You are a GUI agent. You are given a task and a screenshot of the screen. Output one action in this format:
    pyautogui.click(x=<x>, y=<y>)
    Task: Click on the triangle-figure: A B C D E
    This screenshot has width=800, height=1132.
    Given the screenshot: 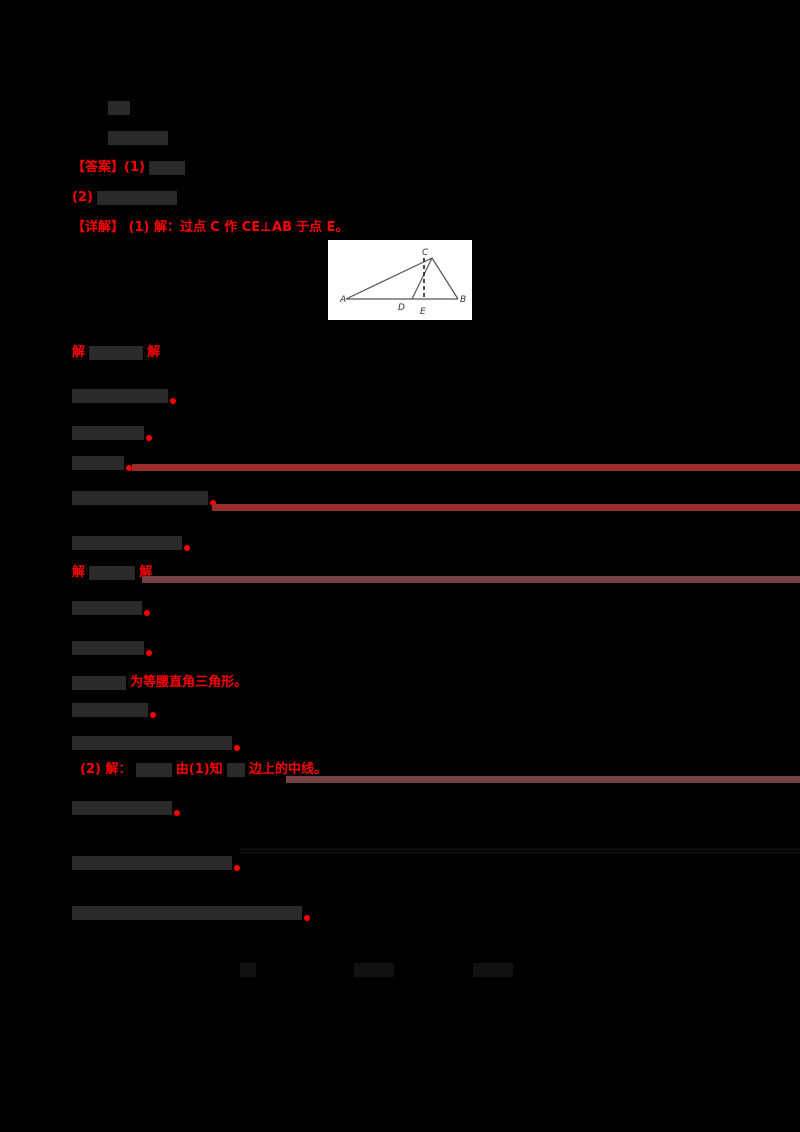 What is the action you would take?
    pyautogui.click(x=400, y=280)
    